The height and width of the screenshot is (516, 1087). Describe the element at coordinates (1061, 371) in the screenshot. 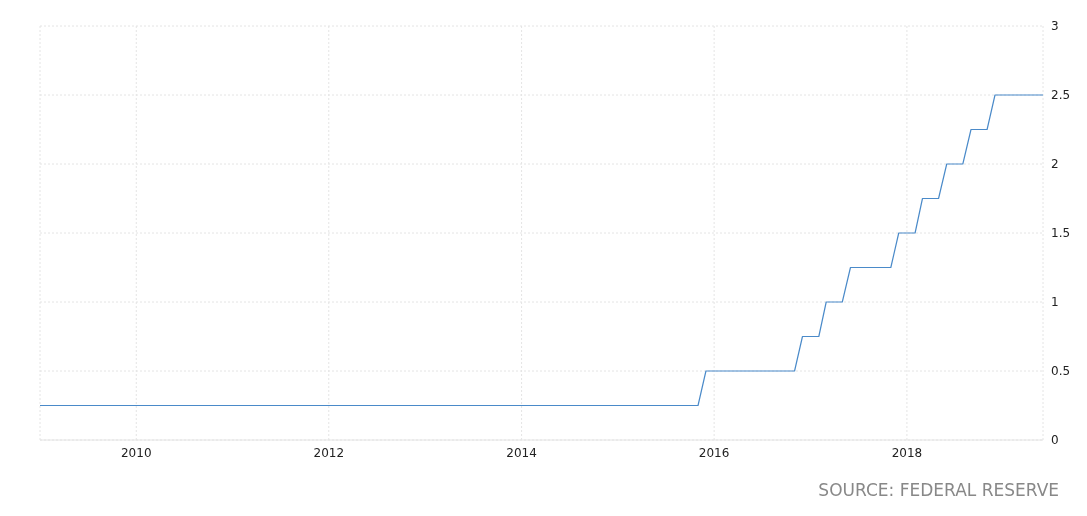

I see `y-tick-label: 0.5` at that location.